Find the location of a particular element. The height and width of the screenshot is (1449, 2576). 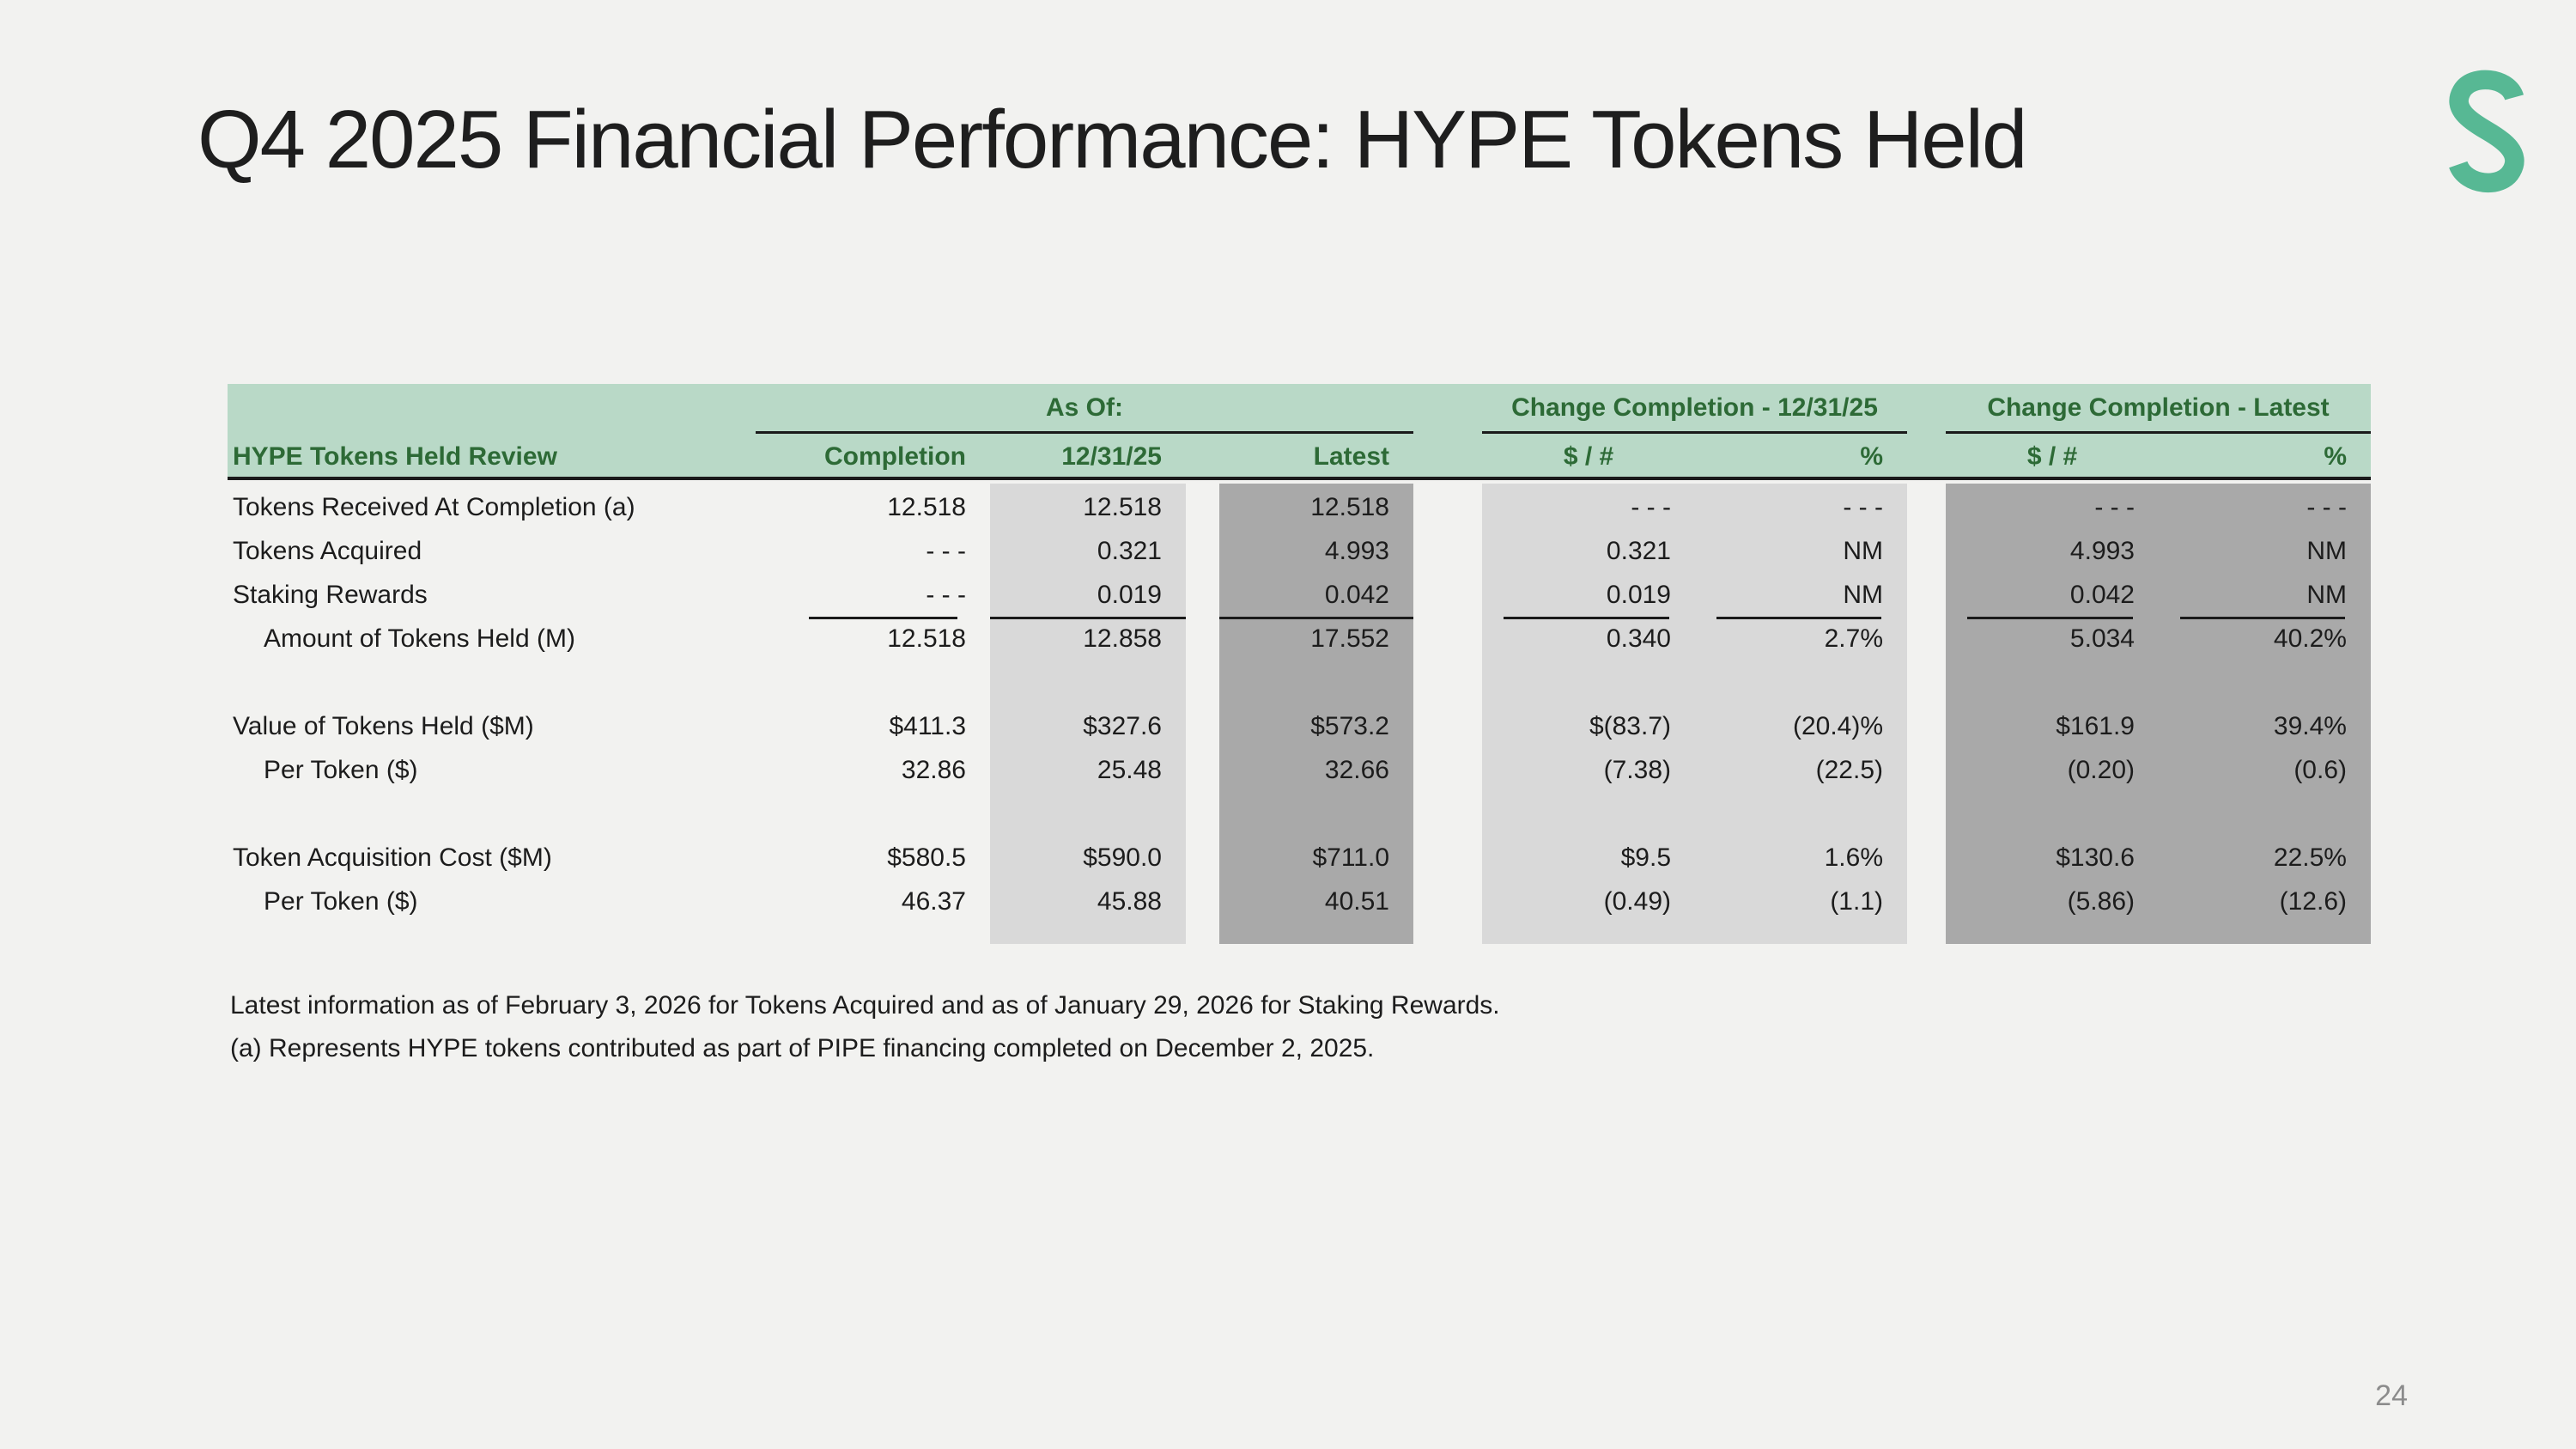

col-header-latest: Latest is located at coordinates (1351, 456).